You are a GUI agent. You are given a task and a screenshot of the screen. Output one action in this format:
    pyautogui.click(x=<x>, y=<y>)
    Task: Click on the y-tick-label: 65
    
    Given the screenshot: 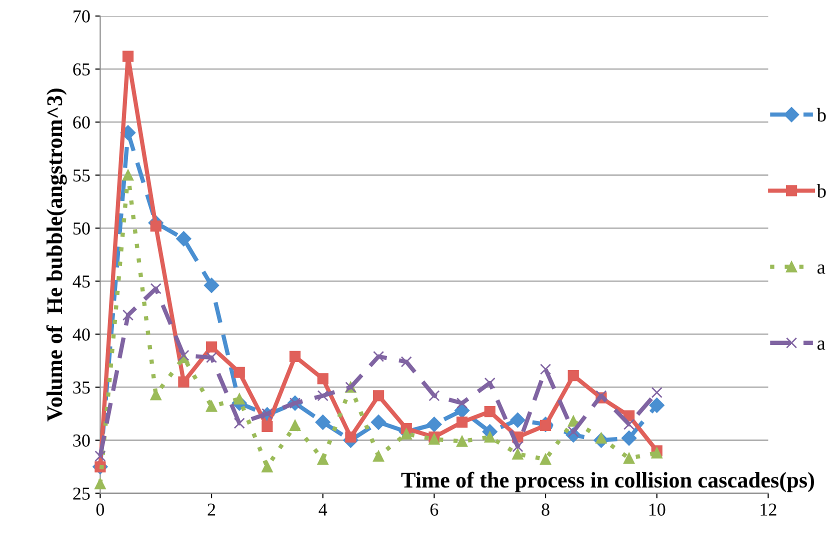 What is the action you would take?
    pyautogui.click(x=81, y=69)
    